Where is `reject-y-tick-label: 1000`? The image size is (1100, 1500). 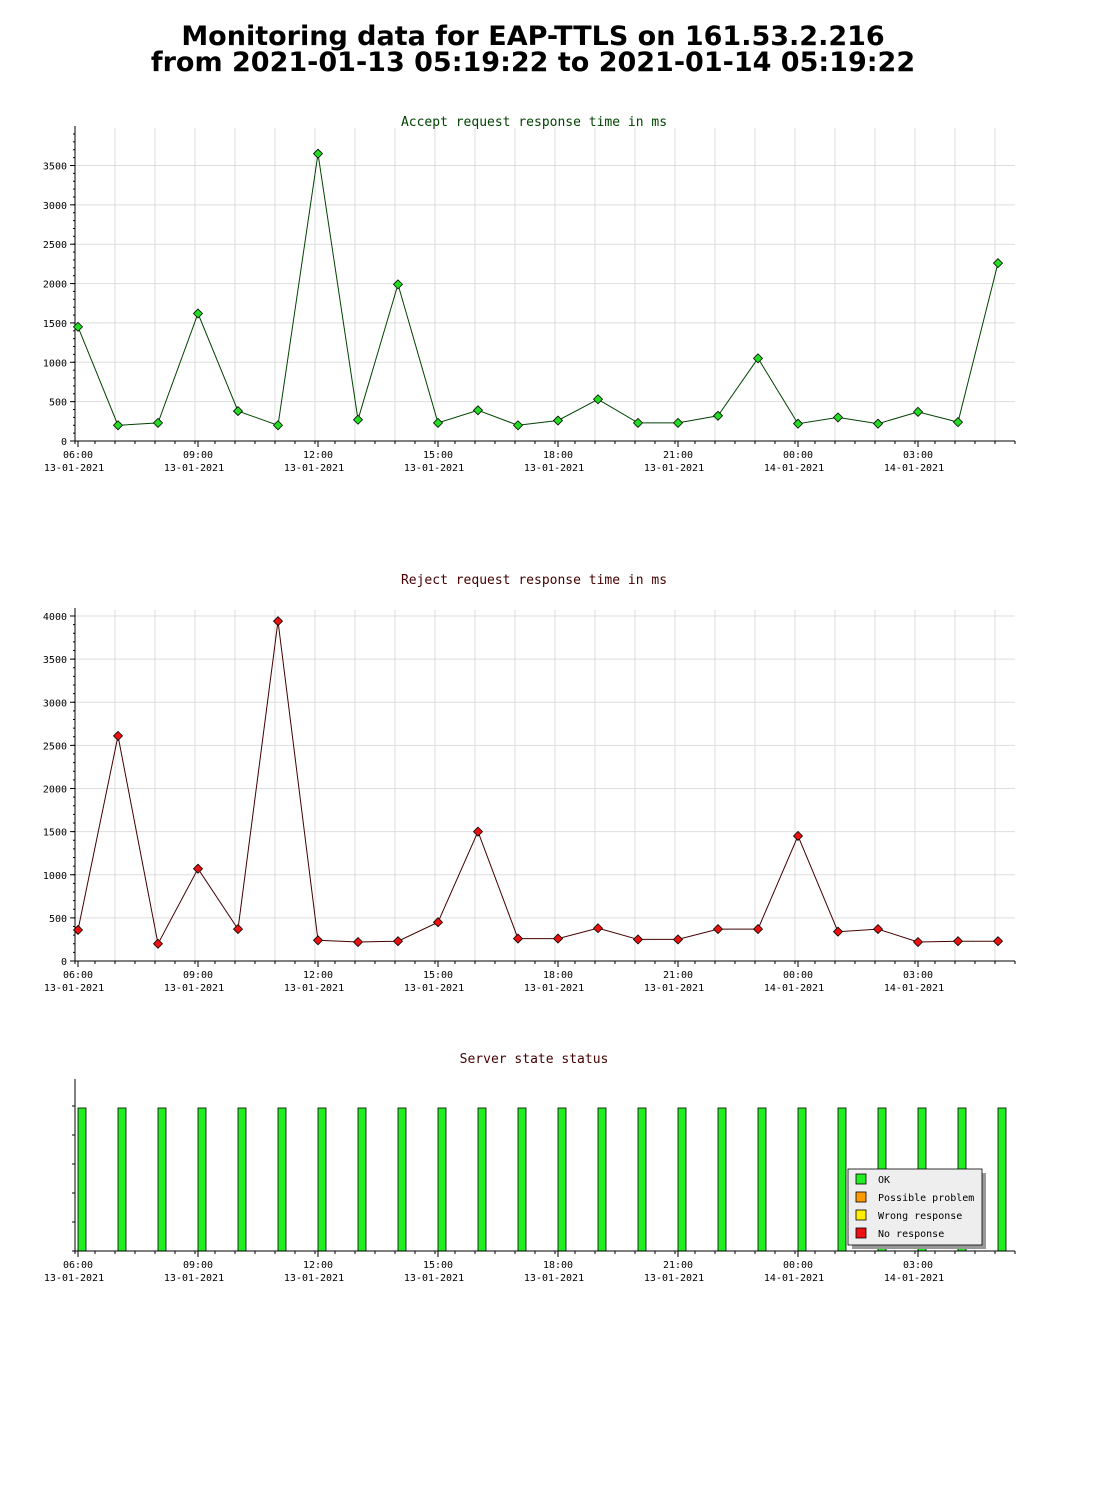
reject-y-tick-label: 1000 is located at coordinates (55, 876).